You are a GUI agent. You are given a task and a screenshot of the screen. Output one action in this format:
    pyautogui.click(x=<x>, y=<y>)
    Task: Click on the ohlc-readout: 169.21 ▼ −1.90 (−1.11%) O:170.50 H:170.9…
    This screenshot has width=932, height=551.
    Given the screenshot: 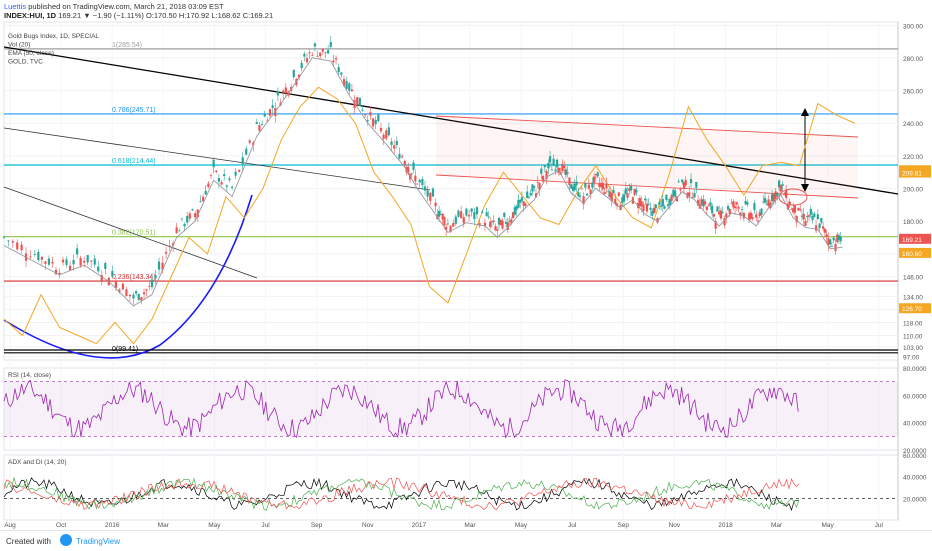 What is the action you would take?
    pyautogui.click(x=166, y=15)
    